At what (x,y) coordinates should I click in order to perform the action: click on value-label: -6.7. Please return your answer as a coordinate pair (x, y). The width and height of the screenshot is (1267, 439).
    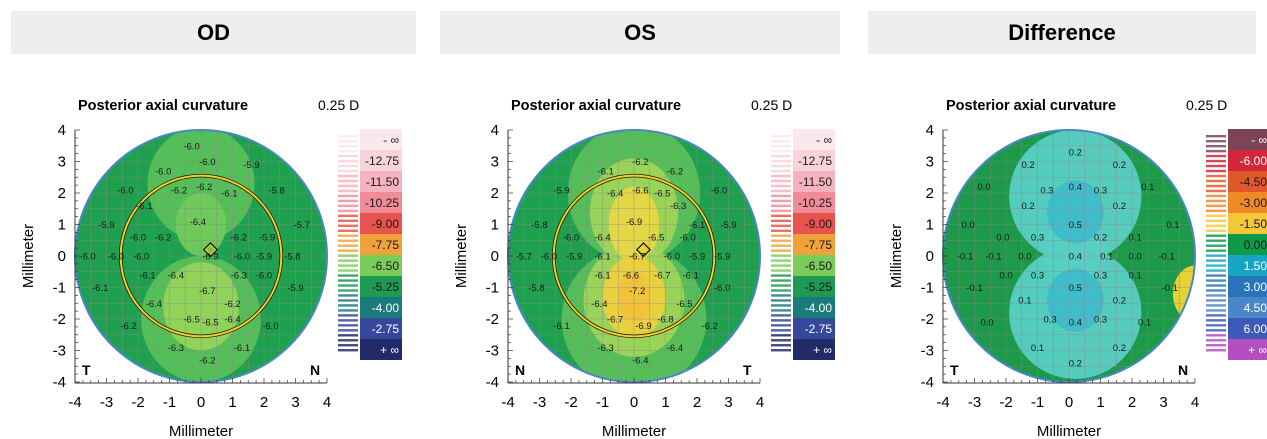
    Looking at the image, I should click on (662, 275).